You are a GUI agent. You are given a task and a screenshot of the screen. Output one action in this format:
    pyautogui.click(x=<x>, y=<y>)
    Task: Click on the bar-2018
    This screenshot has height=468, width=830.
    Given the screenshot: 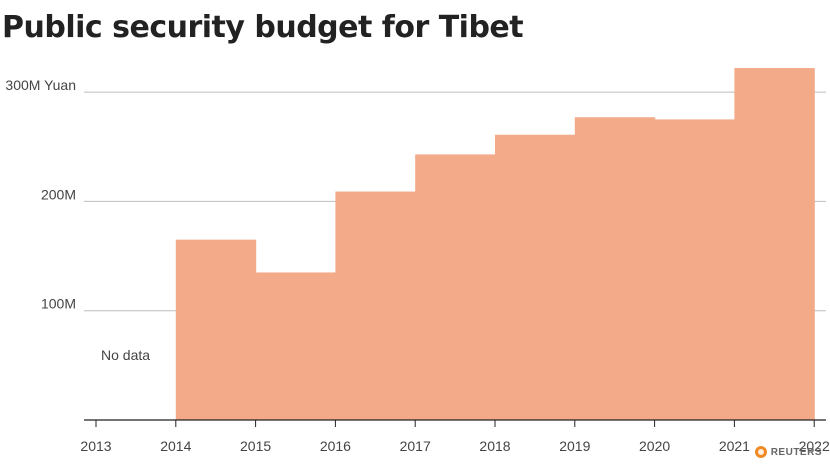 What is the action you would take?
    pyautogui.click(x=535, y=277)
    